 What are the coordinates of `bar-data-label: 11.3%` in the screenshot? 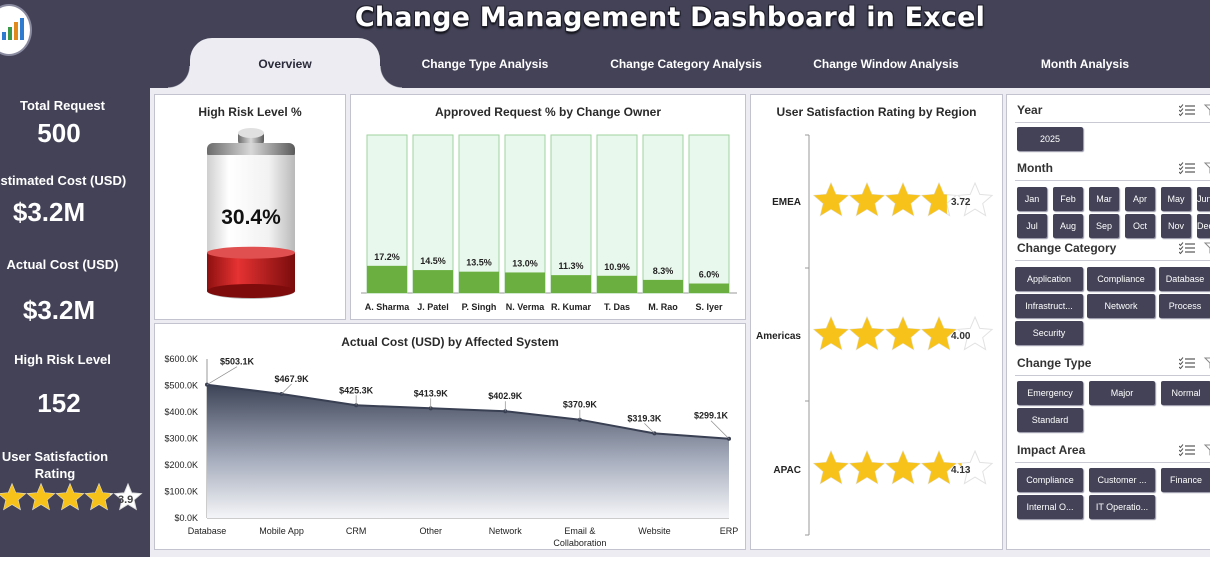 It's located at (570, 266).